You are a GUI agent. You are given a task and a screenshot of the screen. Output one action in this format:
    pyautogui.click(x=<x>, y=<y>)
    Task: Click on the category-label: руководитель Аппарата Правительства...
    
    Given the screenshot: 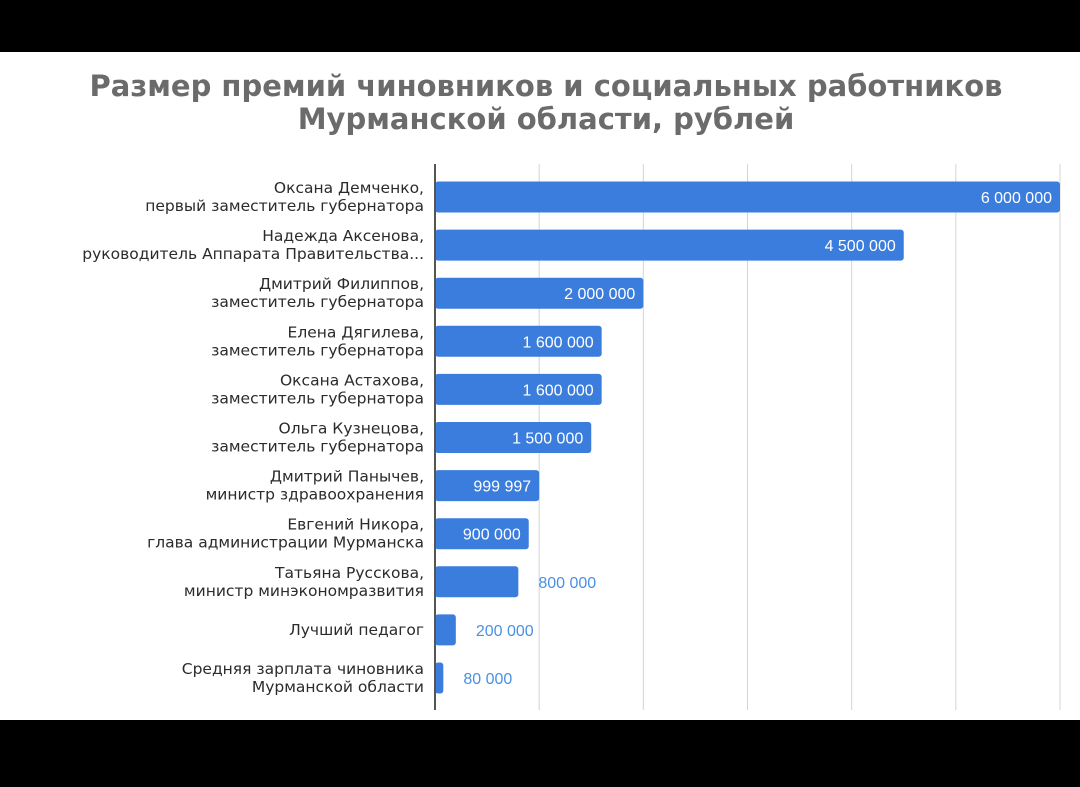 What is the action you would take?
    pyautogui.click(x=253, y=254)
    